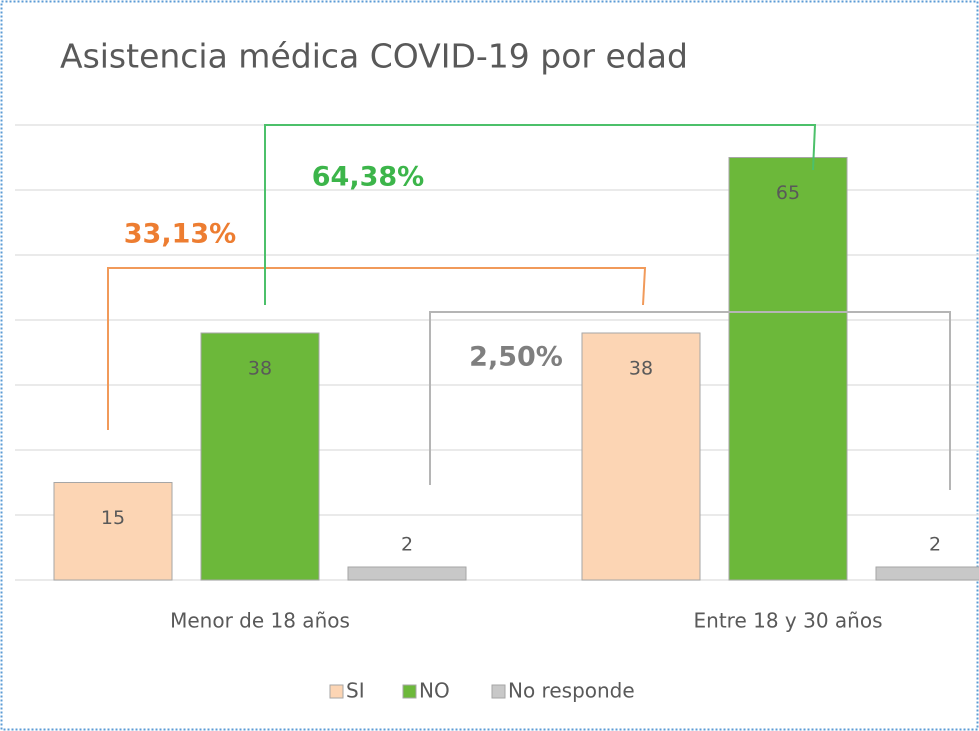  Describe the element at coordinates (434, 691) in the screenshot. I see `legend-label: NO` at that location.